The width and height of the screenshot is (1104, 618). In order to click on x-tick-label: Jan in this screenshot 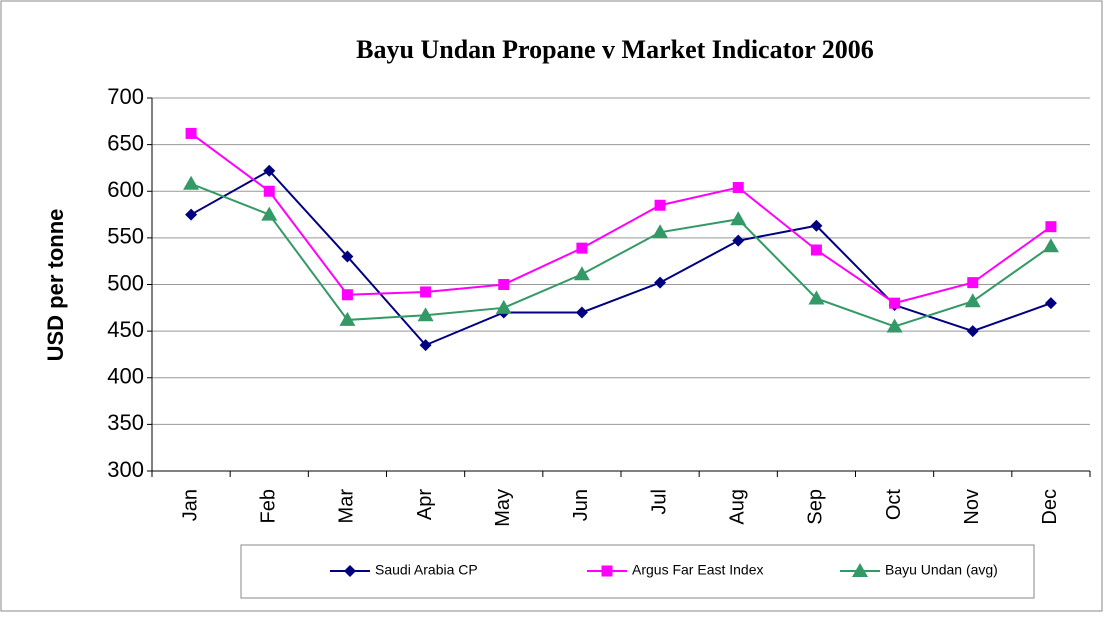, I will do `click(190, 505)`.